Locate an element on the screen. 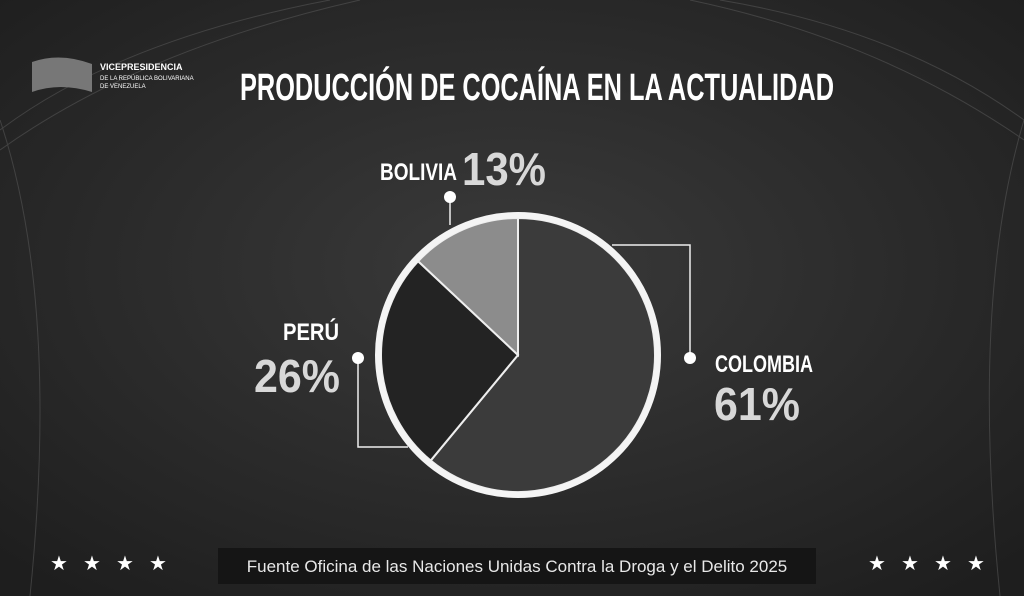 The height and width of the screenshot is (596, 1024). flag is located at coordinates (62, 74).